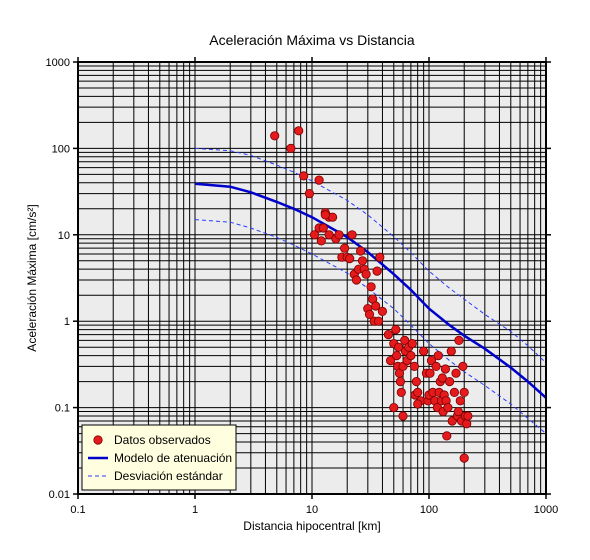 This screenshot has width=590, height=560. I want to click on y-tick-label: 1, so click(67, 322).